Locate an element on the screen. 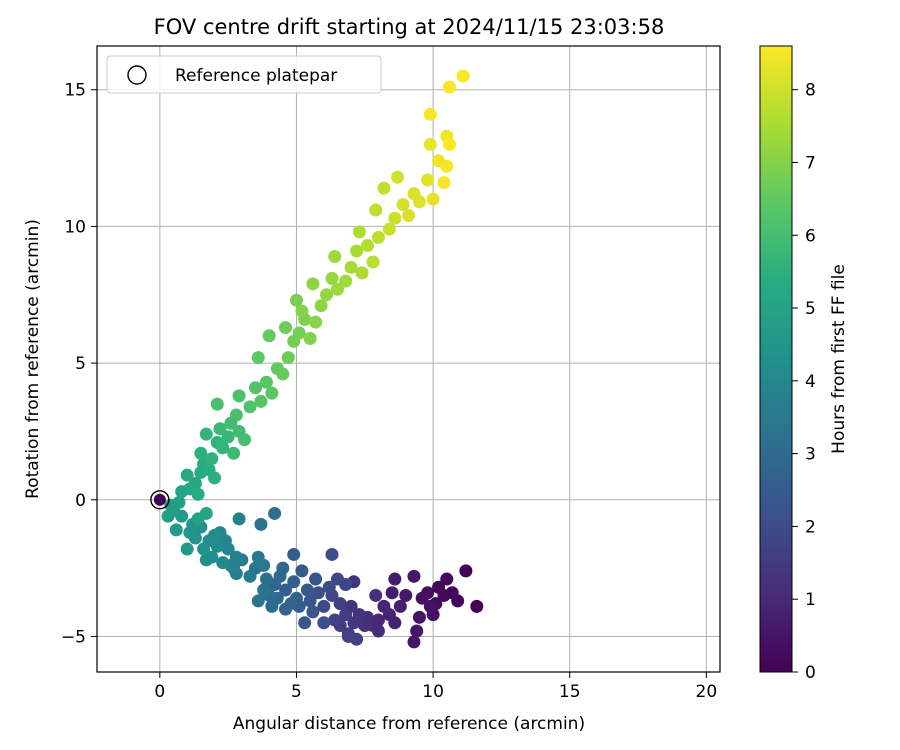 The width and height of the screenshot is (900, 750). x-tick-label: 20 is located at coordinates (707, 692).